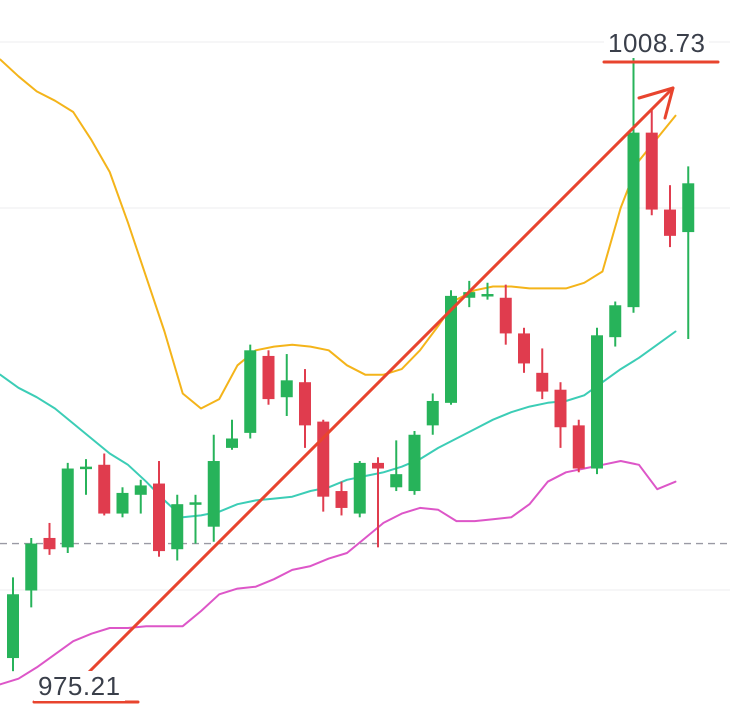 The width and height of the screenshot is (730, 719). Describe the element at coordinates (657, 43) in the screenshot. I see `high-price-label: 1008.73` at that location.